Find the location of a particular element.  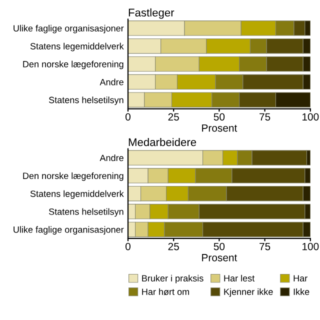

legend-label: Kjenner ikke is located at coordinates (248, 292).